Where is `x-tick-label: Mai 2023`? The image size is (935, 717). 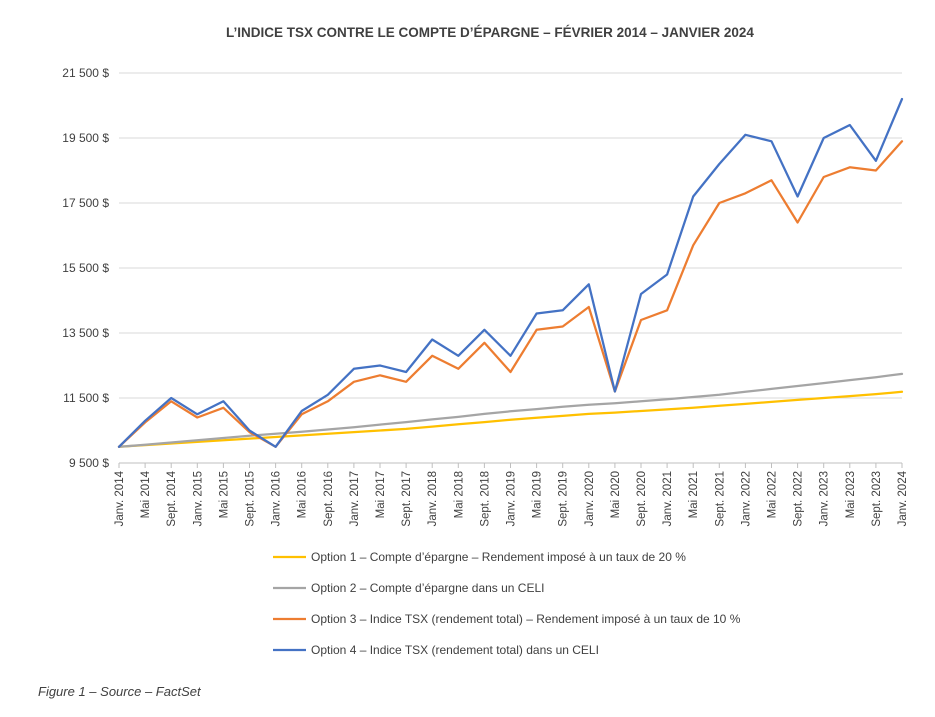 x-tick-label: Mai 2023 is located at coordinates (851, 494).